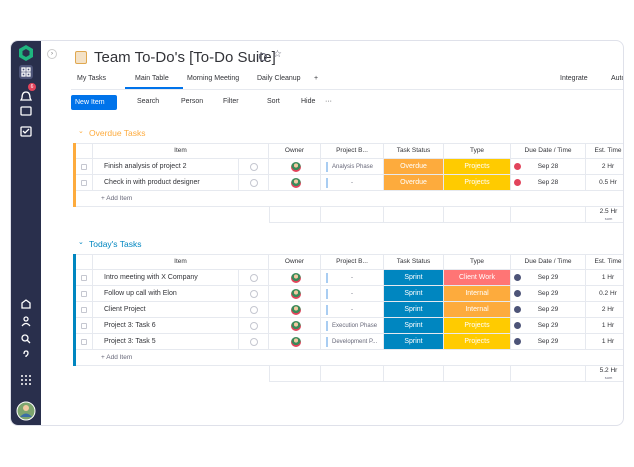 This screenshot has width=634, height=467. Describe the element at coordinates (154, 88) in the screenshot. I see `active-tab-underline` at that location.